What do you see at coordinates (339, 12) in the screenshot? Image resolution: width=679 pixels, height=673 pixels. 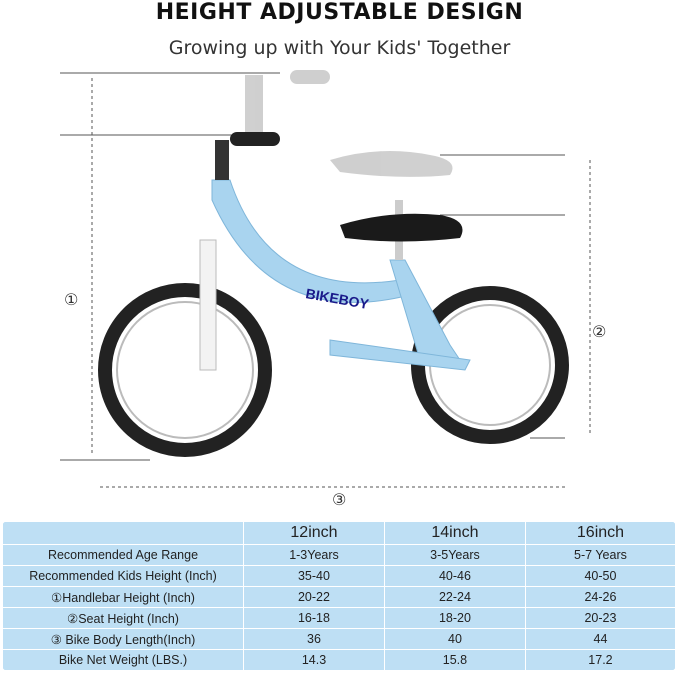 I see `page-title: HEIGHT ADJUSTABLE DESIGN` at bounding box center [339, 12].